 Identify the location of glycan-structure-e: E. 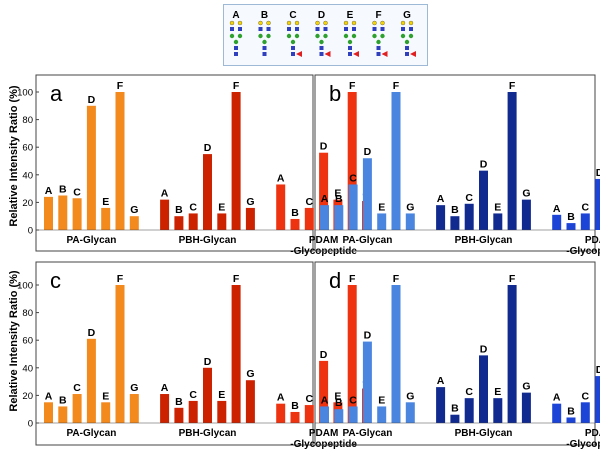
(351, 33).